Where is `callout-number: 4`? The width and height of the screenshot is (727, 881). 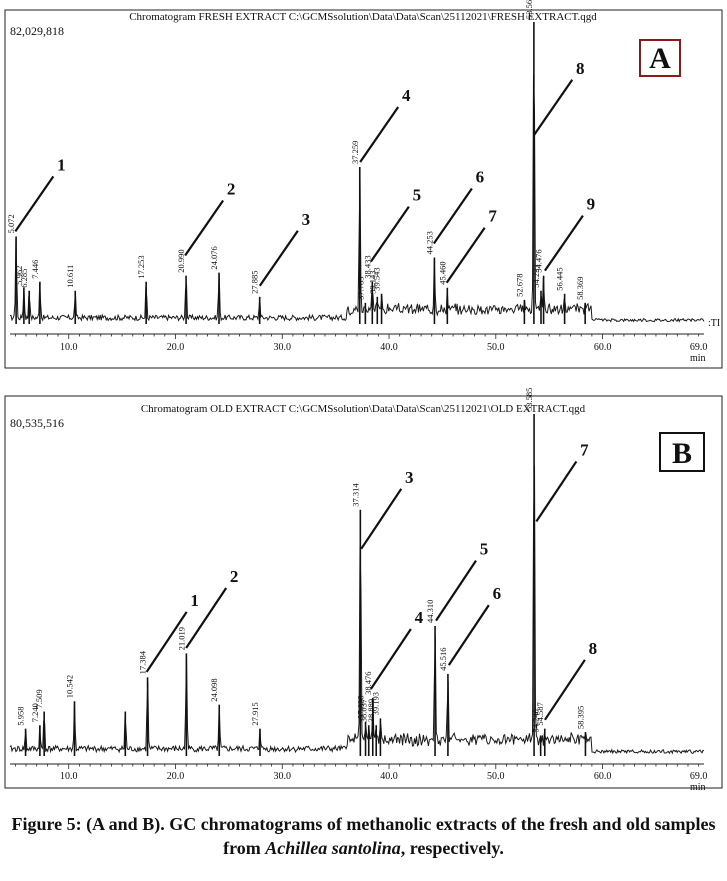
callout-number: 4 is located at coordinates (406, 95).